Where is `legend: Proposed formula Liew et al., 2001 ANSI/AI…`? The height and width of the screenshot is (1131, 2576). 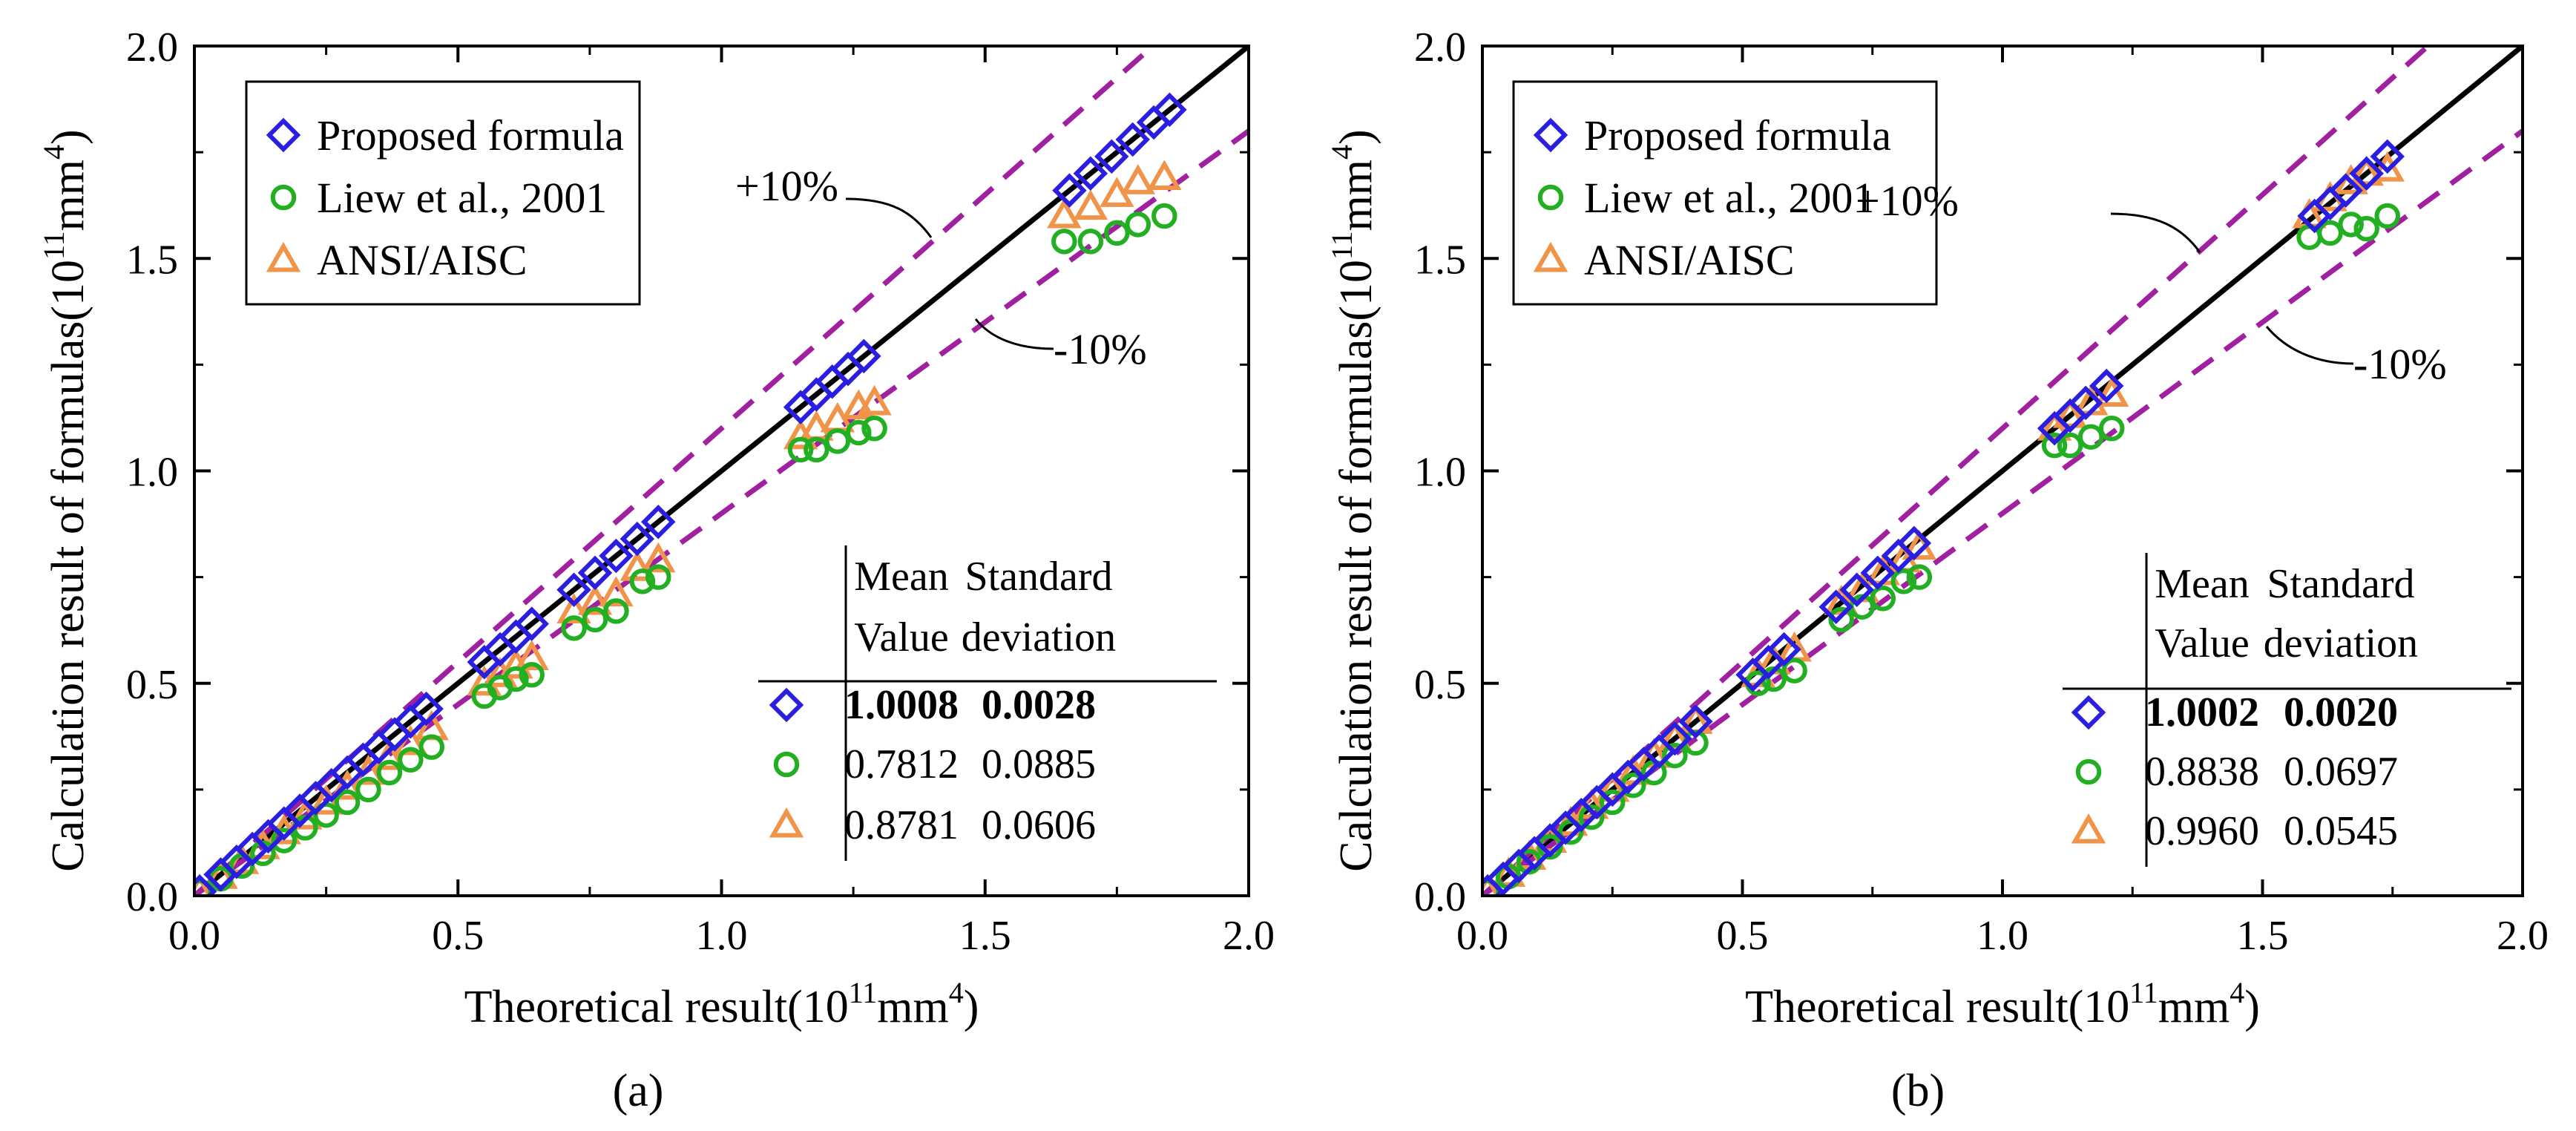 legend: Proposed formula Liew et al., 2001 ANSI/AI… is located at coordinates (1725, 193).